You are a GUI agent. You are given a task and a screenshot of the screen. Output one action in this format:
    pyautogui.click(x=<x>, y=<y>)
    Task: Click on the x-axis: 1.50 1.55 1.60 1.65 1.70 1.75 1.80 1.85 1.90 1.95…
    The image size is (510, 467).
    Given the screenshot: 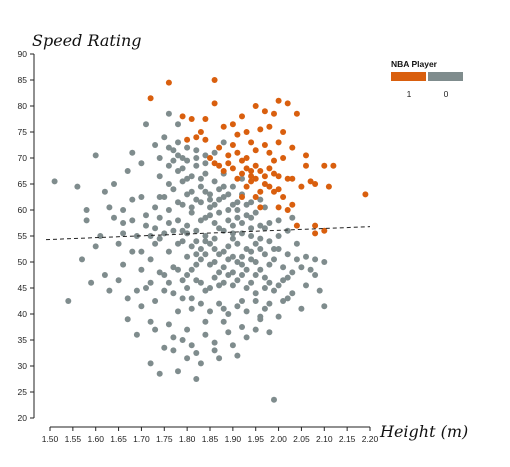 What is the action you would take?
    pyautogui.click(x=210, y=435)
    